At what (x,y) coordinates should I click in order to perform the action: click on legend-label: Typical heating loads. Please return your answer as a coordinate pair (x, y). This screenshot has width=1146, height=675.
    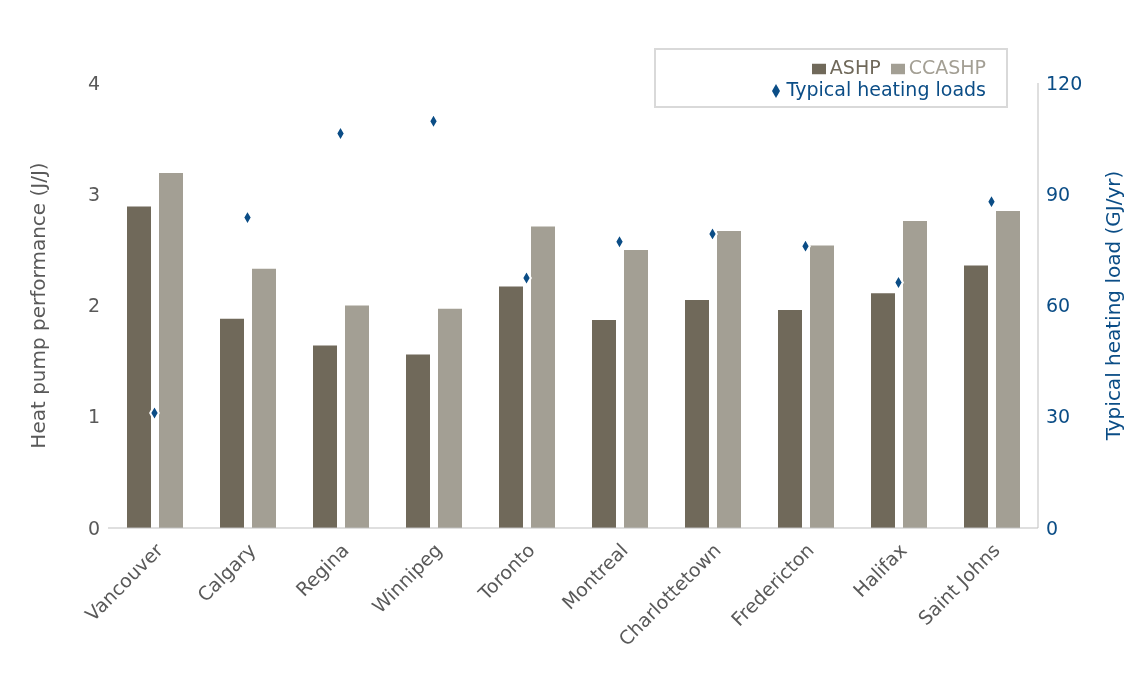
    Looking at the image, I should click on (886, 89).